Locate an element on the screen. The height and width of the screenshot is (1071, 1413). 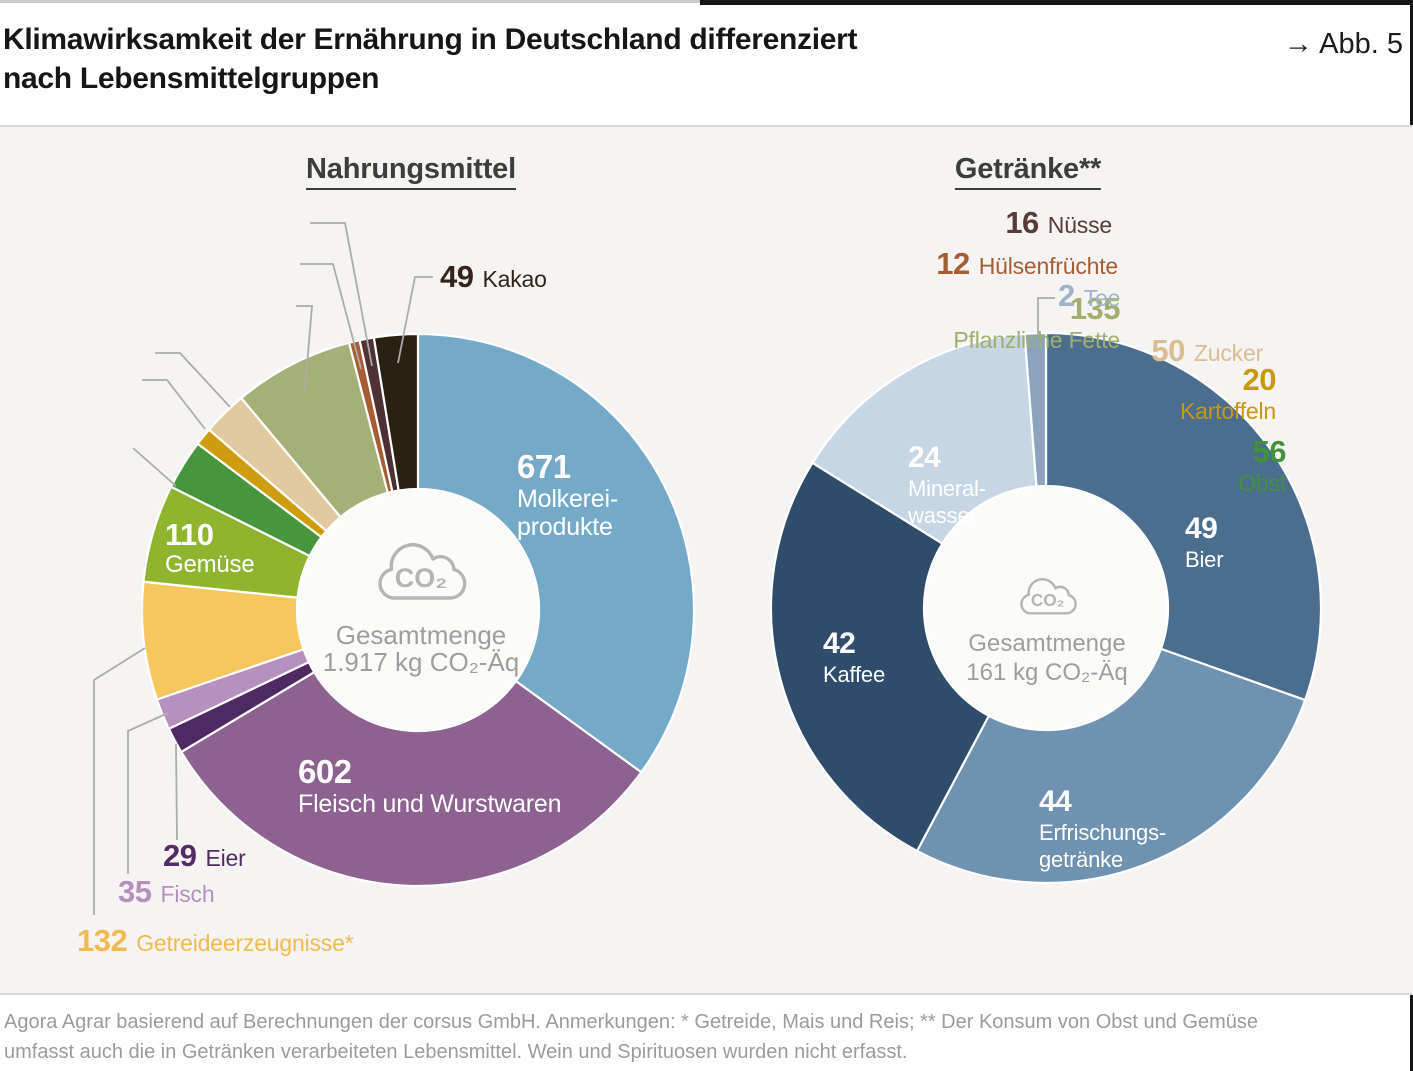
segment-erfrischungsgetraenke is located at coordinates (1111, 766).